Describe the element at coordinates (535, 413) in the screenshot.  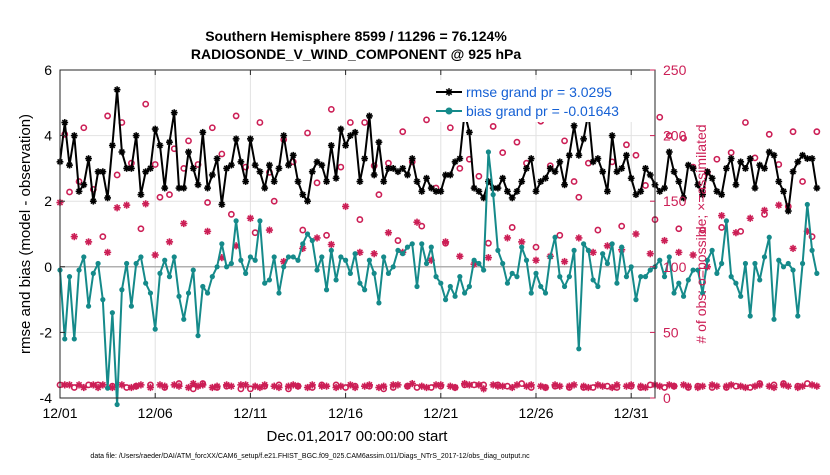
I see `x-tick-label: 12/26` at that location.